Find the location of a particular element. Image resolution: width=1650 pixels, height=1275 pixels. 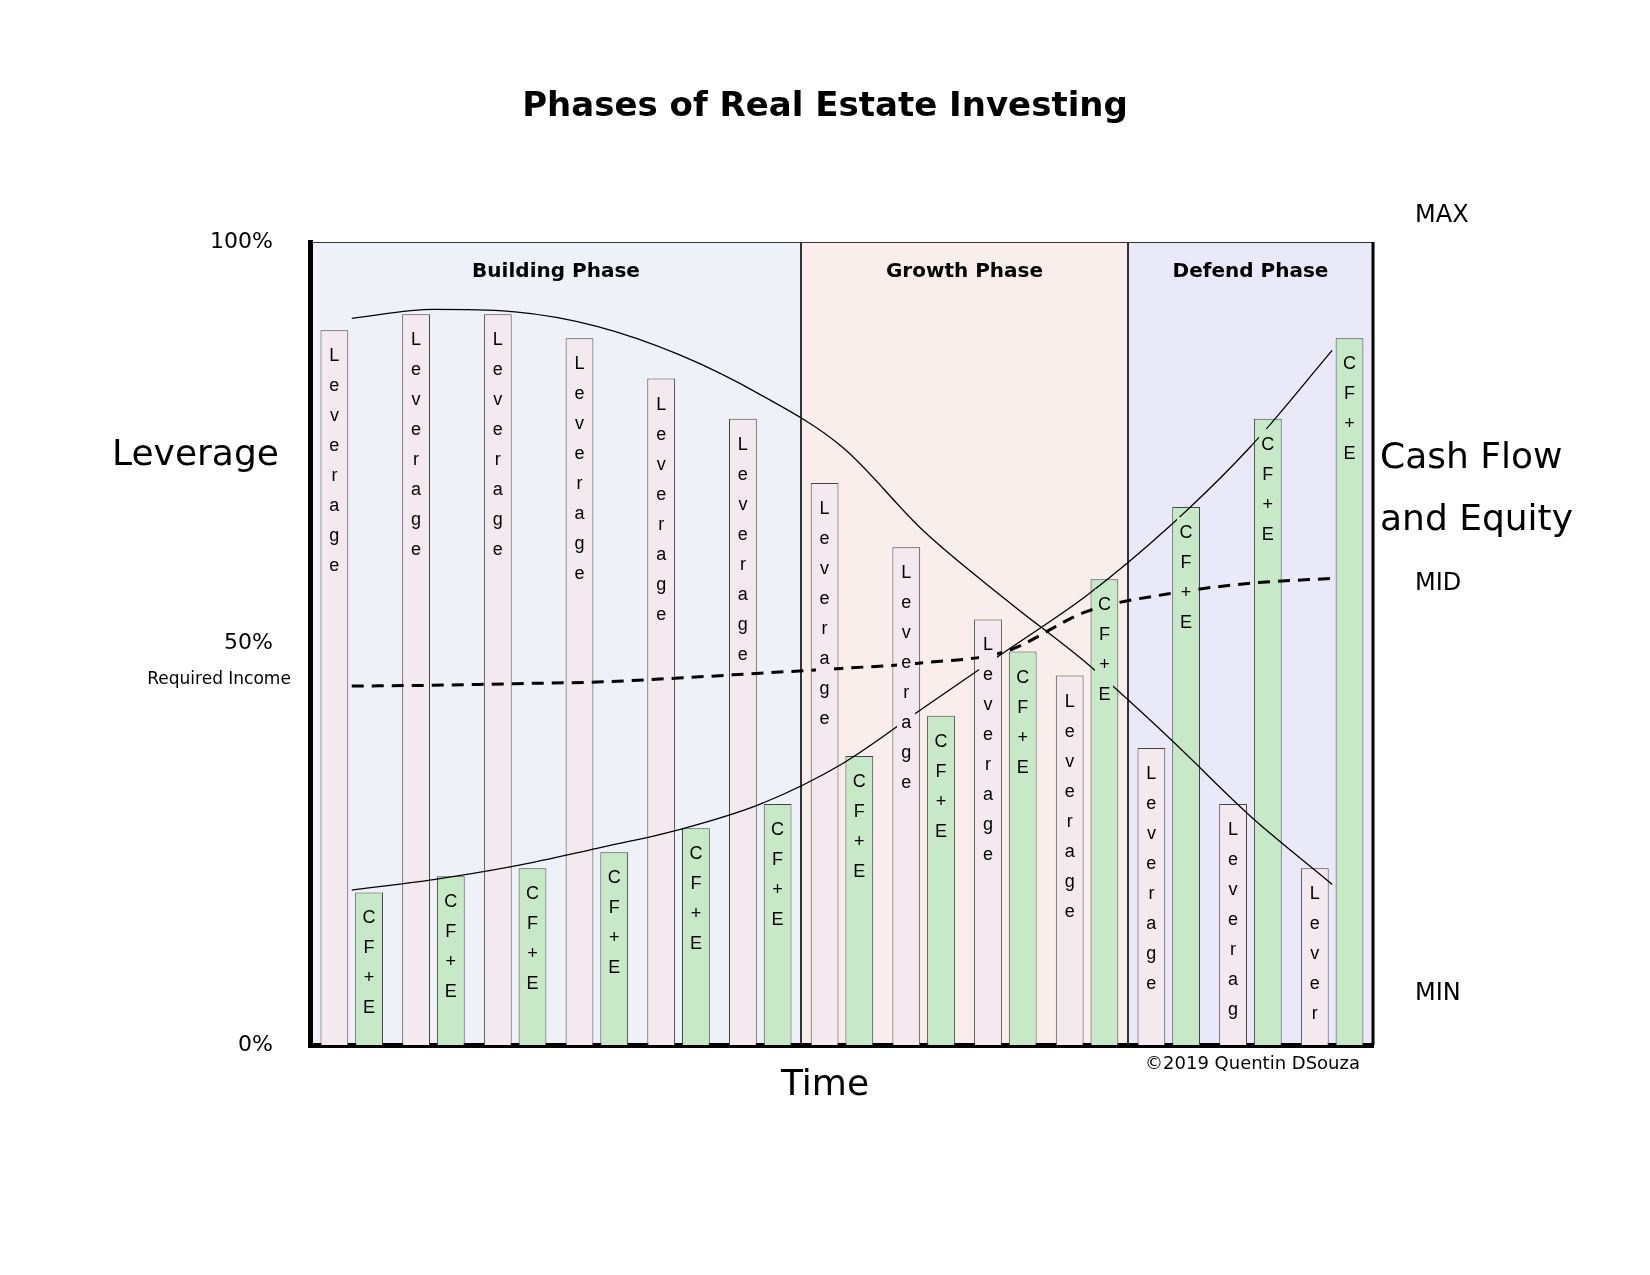

y-tick-label: 100% is located at coordinates (241, 240).